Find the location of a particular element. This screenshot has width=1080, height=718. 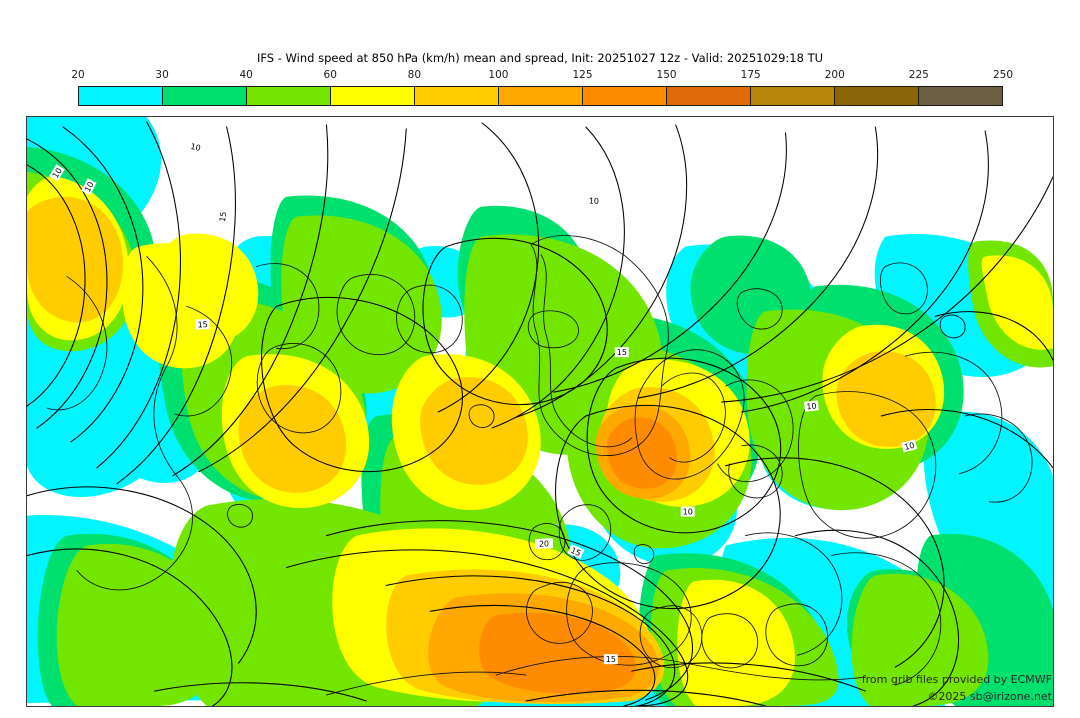

colorbar-tick-5: 100 is located at coordinates (498, 75).